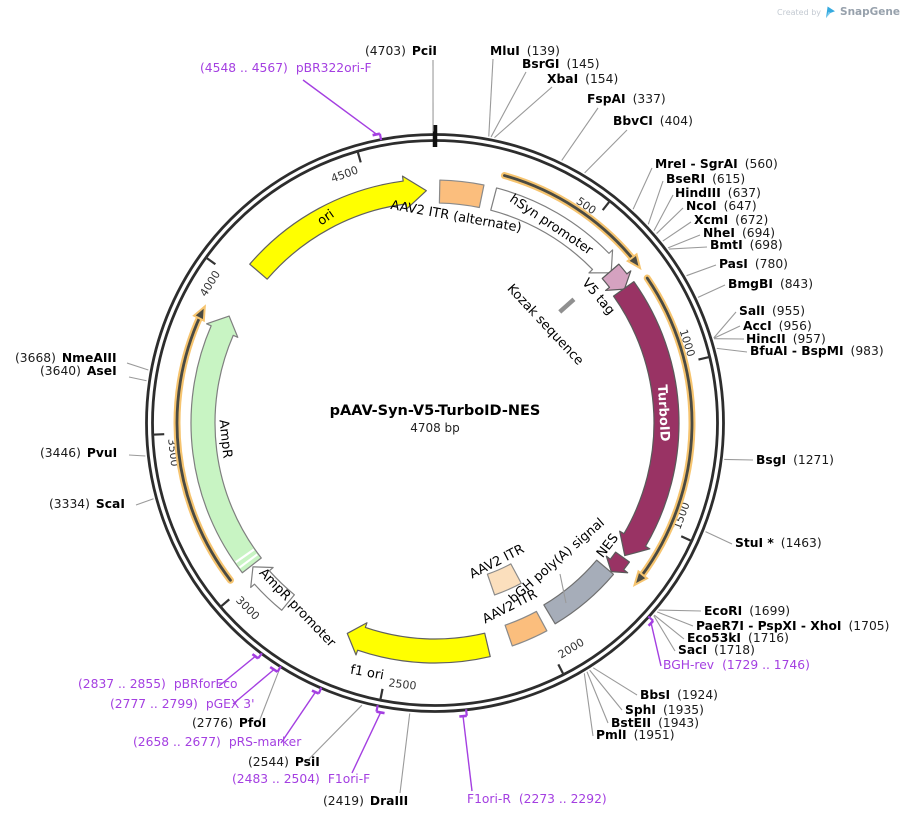 This screenshot has height=816, width=908. I want to click on primer-label-pbr322ori-f: (4548 .. 4567) pBR322ori-F, so click(286, 68).